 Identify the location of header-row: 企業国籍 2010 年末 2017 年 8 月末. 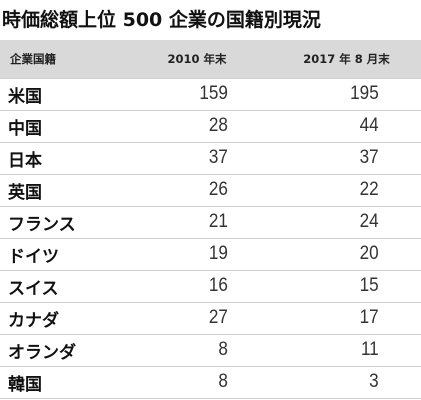
(210, 59).